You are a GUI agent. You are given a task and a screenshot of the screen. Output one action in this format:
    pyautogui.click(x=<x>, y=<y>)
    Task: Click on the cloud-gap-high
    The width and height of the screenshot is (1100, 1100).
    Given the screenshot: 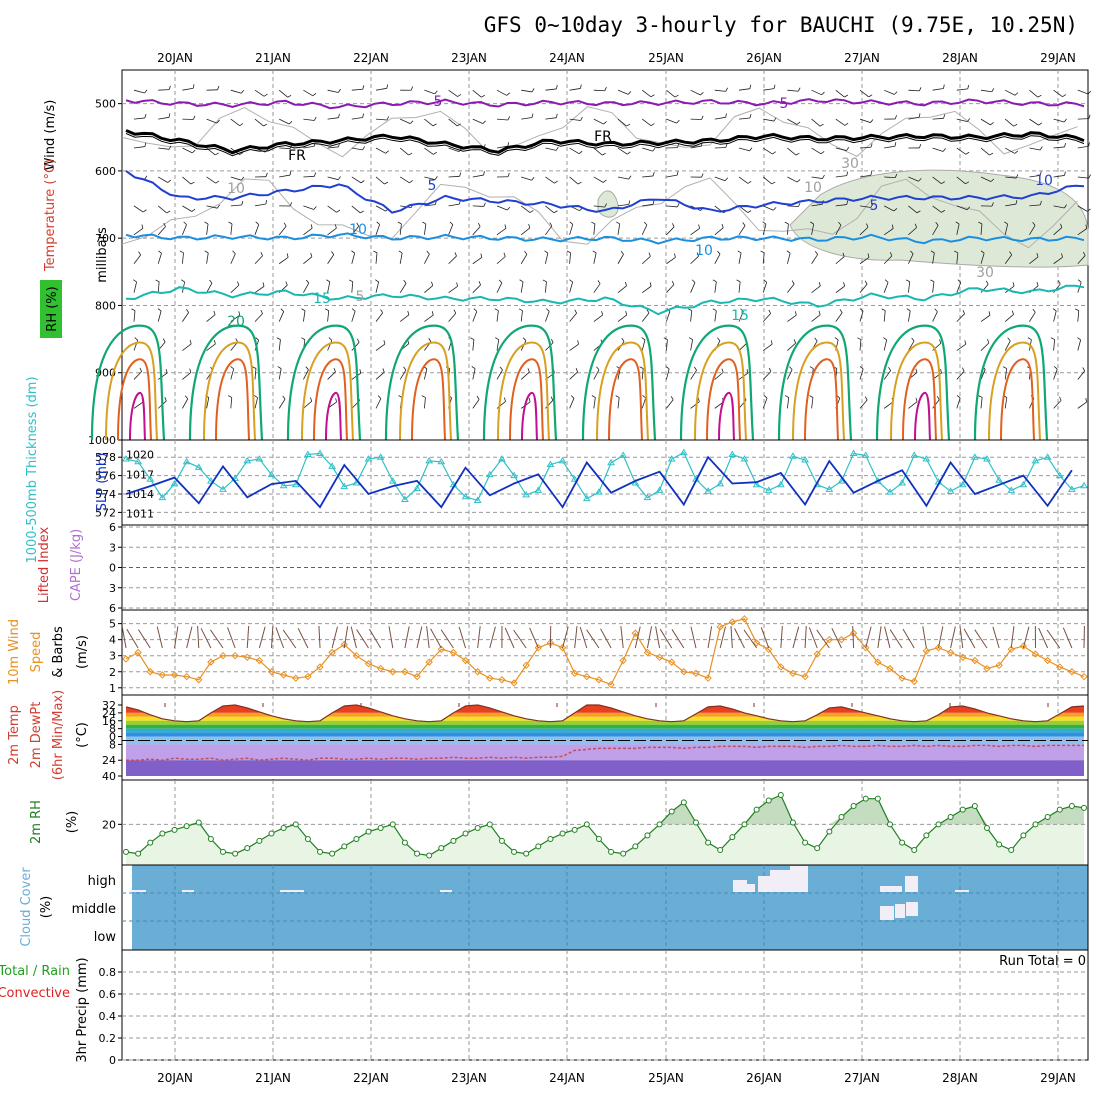 What is the action you would take?
    pyautogui.click(x=780, y=881)
    